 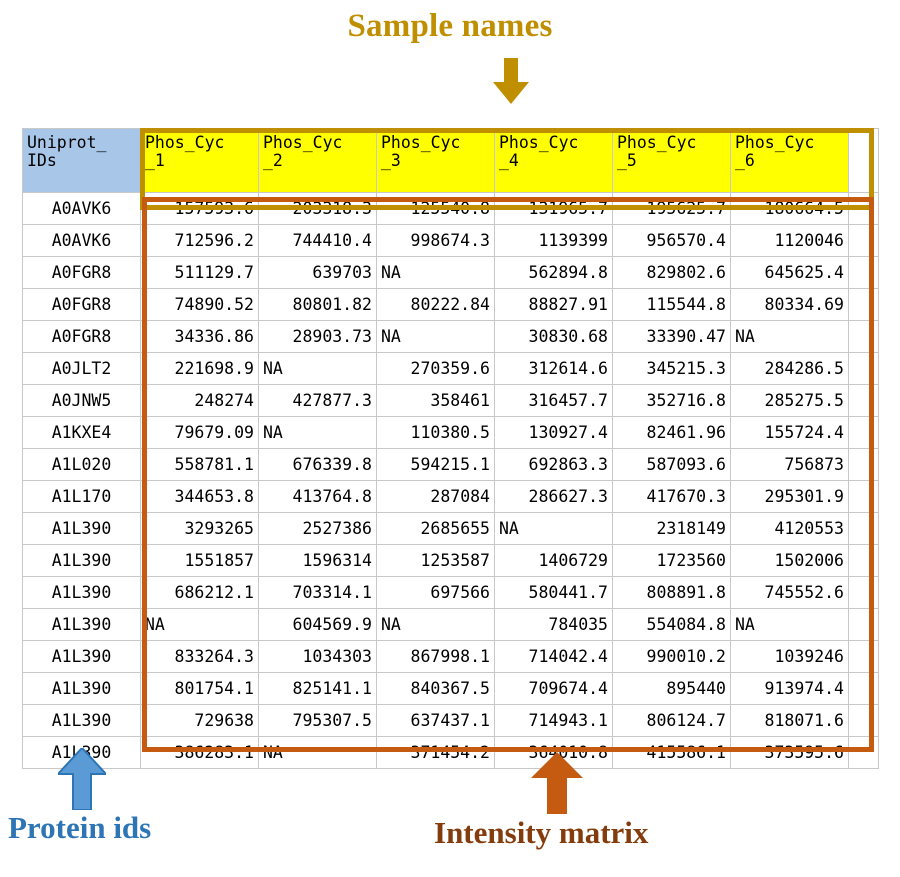 I want to click on cell-intensity: 604569.9, so click(x=317, y=624).